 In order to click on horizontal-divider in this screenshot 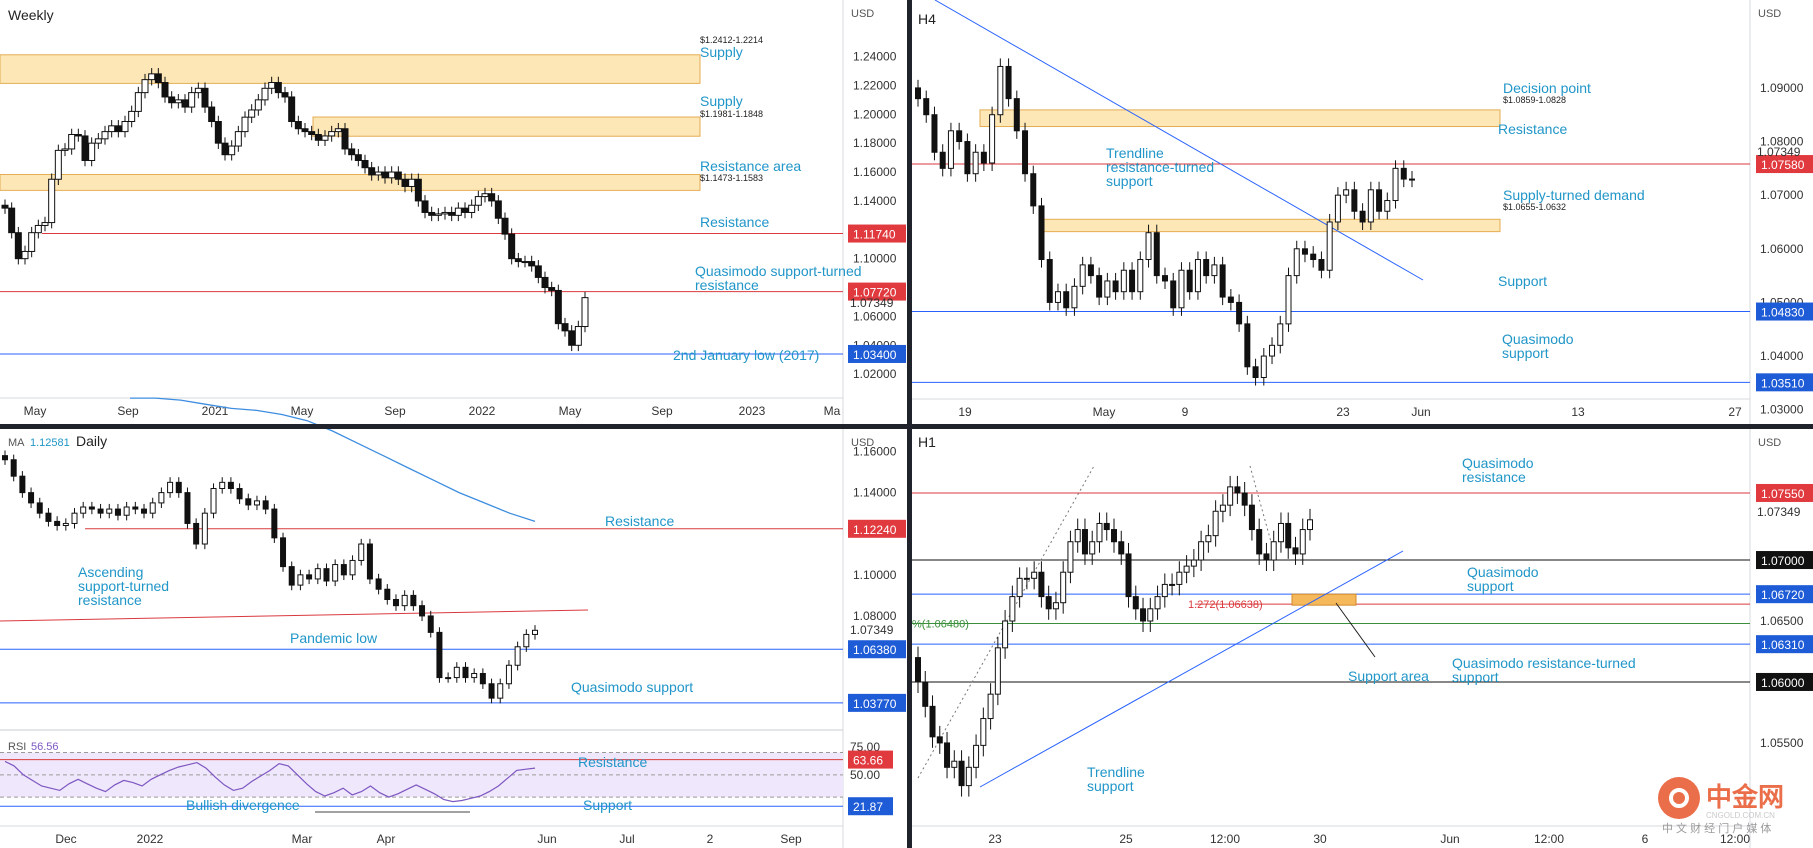, I will do `click(906, 426)`.